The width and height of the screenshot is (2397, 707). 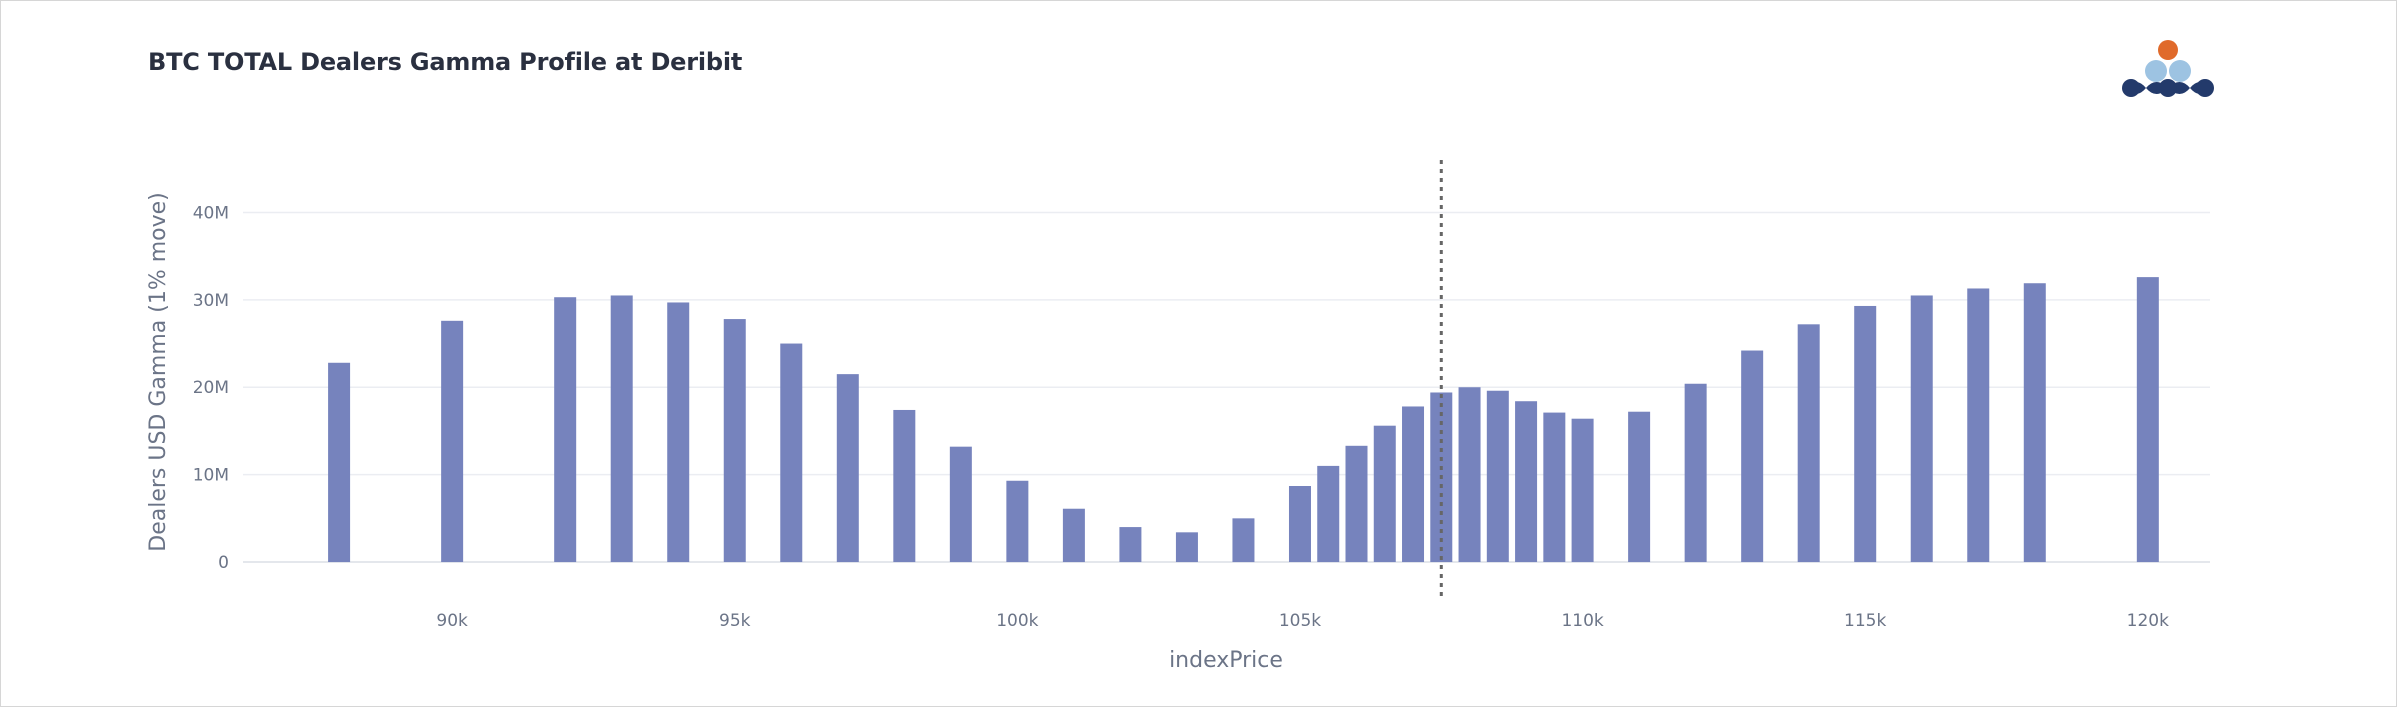 I want to click on x-axis-ticks: 90k 95k 100k 105k 110k 115k 120k, so click(x=1302, y=621).